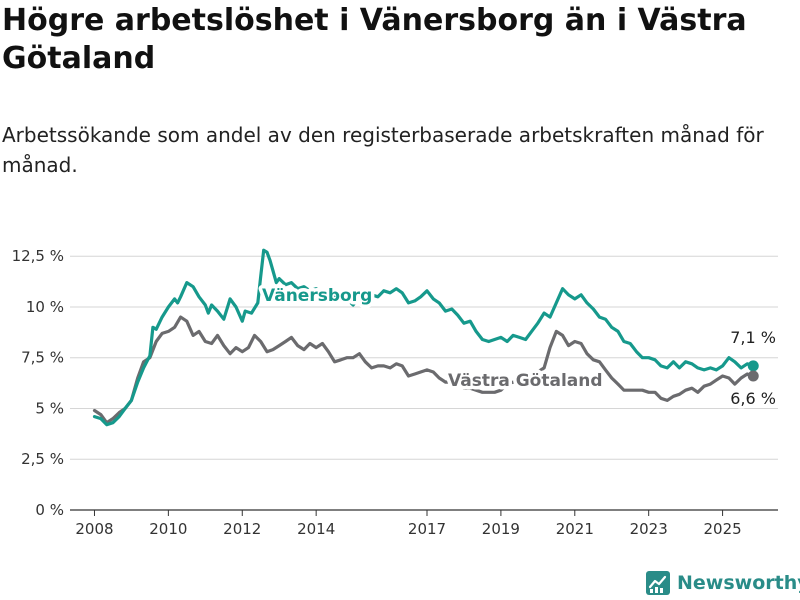 This screenshot has height=600, width=800. Describe the element at coordinates (49, 510) in the screenshot. I see `y-tick-label: 0 %` at that location.